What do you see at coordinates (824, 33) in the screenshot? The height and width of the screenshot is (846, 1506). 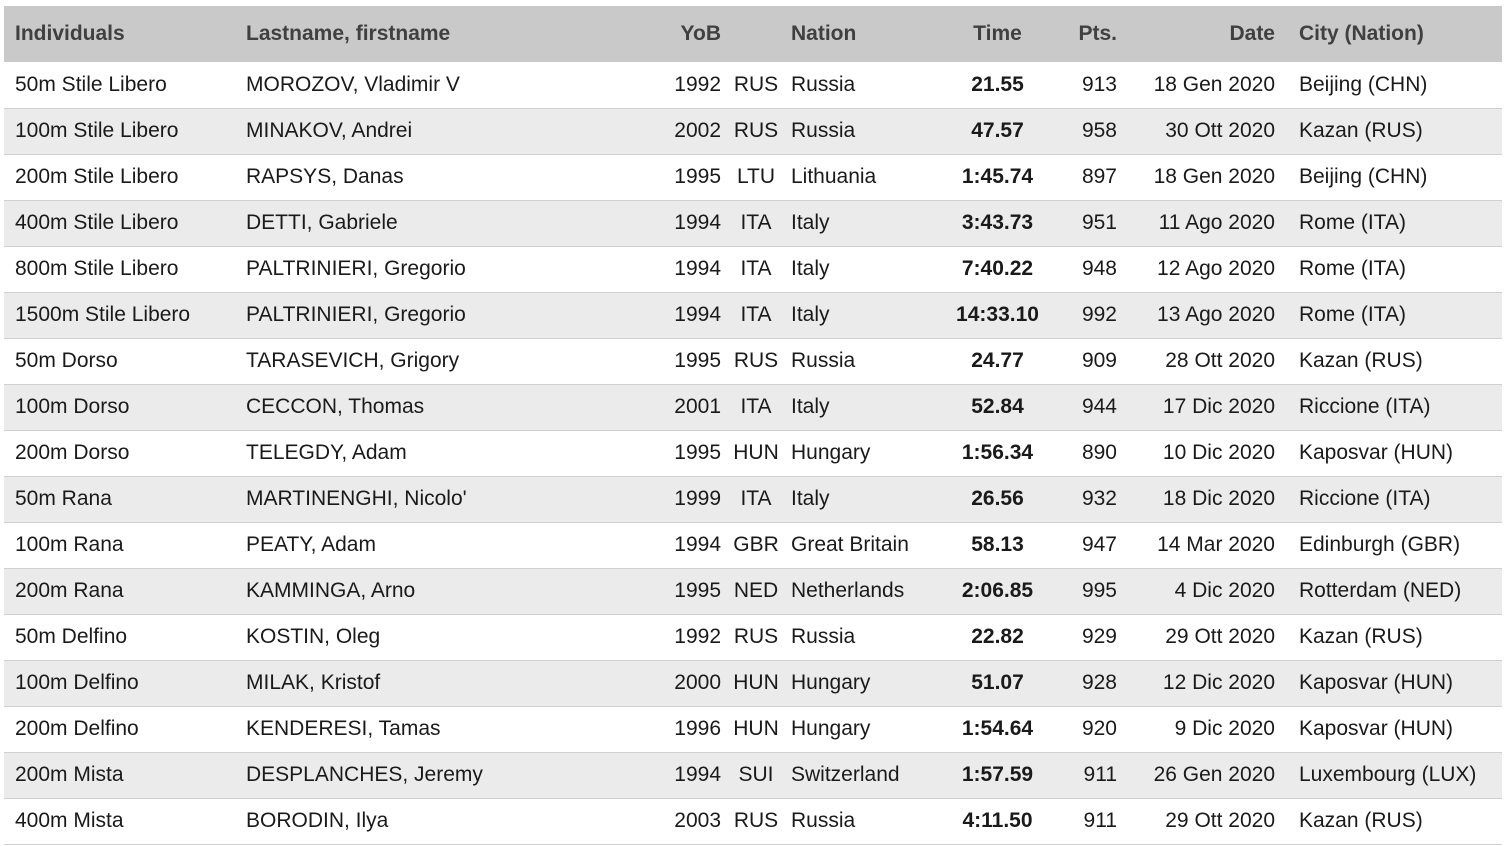 I see `header-nation: Nation` at bounding box center [824, 33].